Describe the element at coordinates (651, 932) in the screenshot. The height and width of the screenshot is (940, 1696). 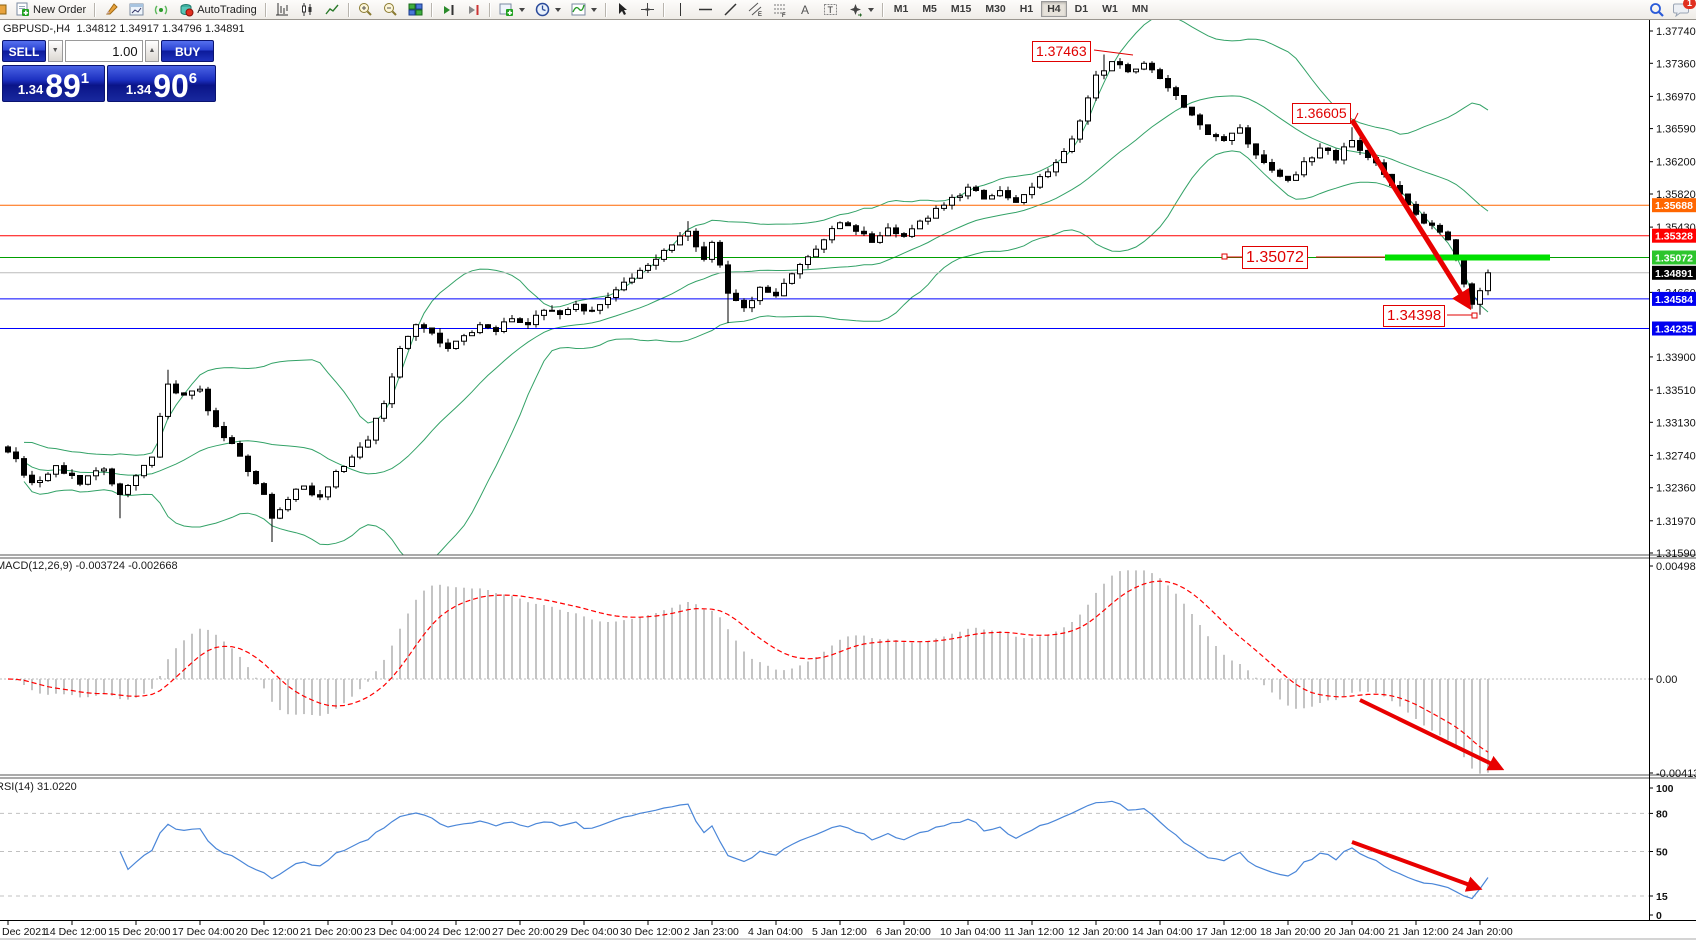
I see `time-axis-label: 30 Dec 12:00` at that location.